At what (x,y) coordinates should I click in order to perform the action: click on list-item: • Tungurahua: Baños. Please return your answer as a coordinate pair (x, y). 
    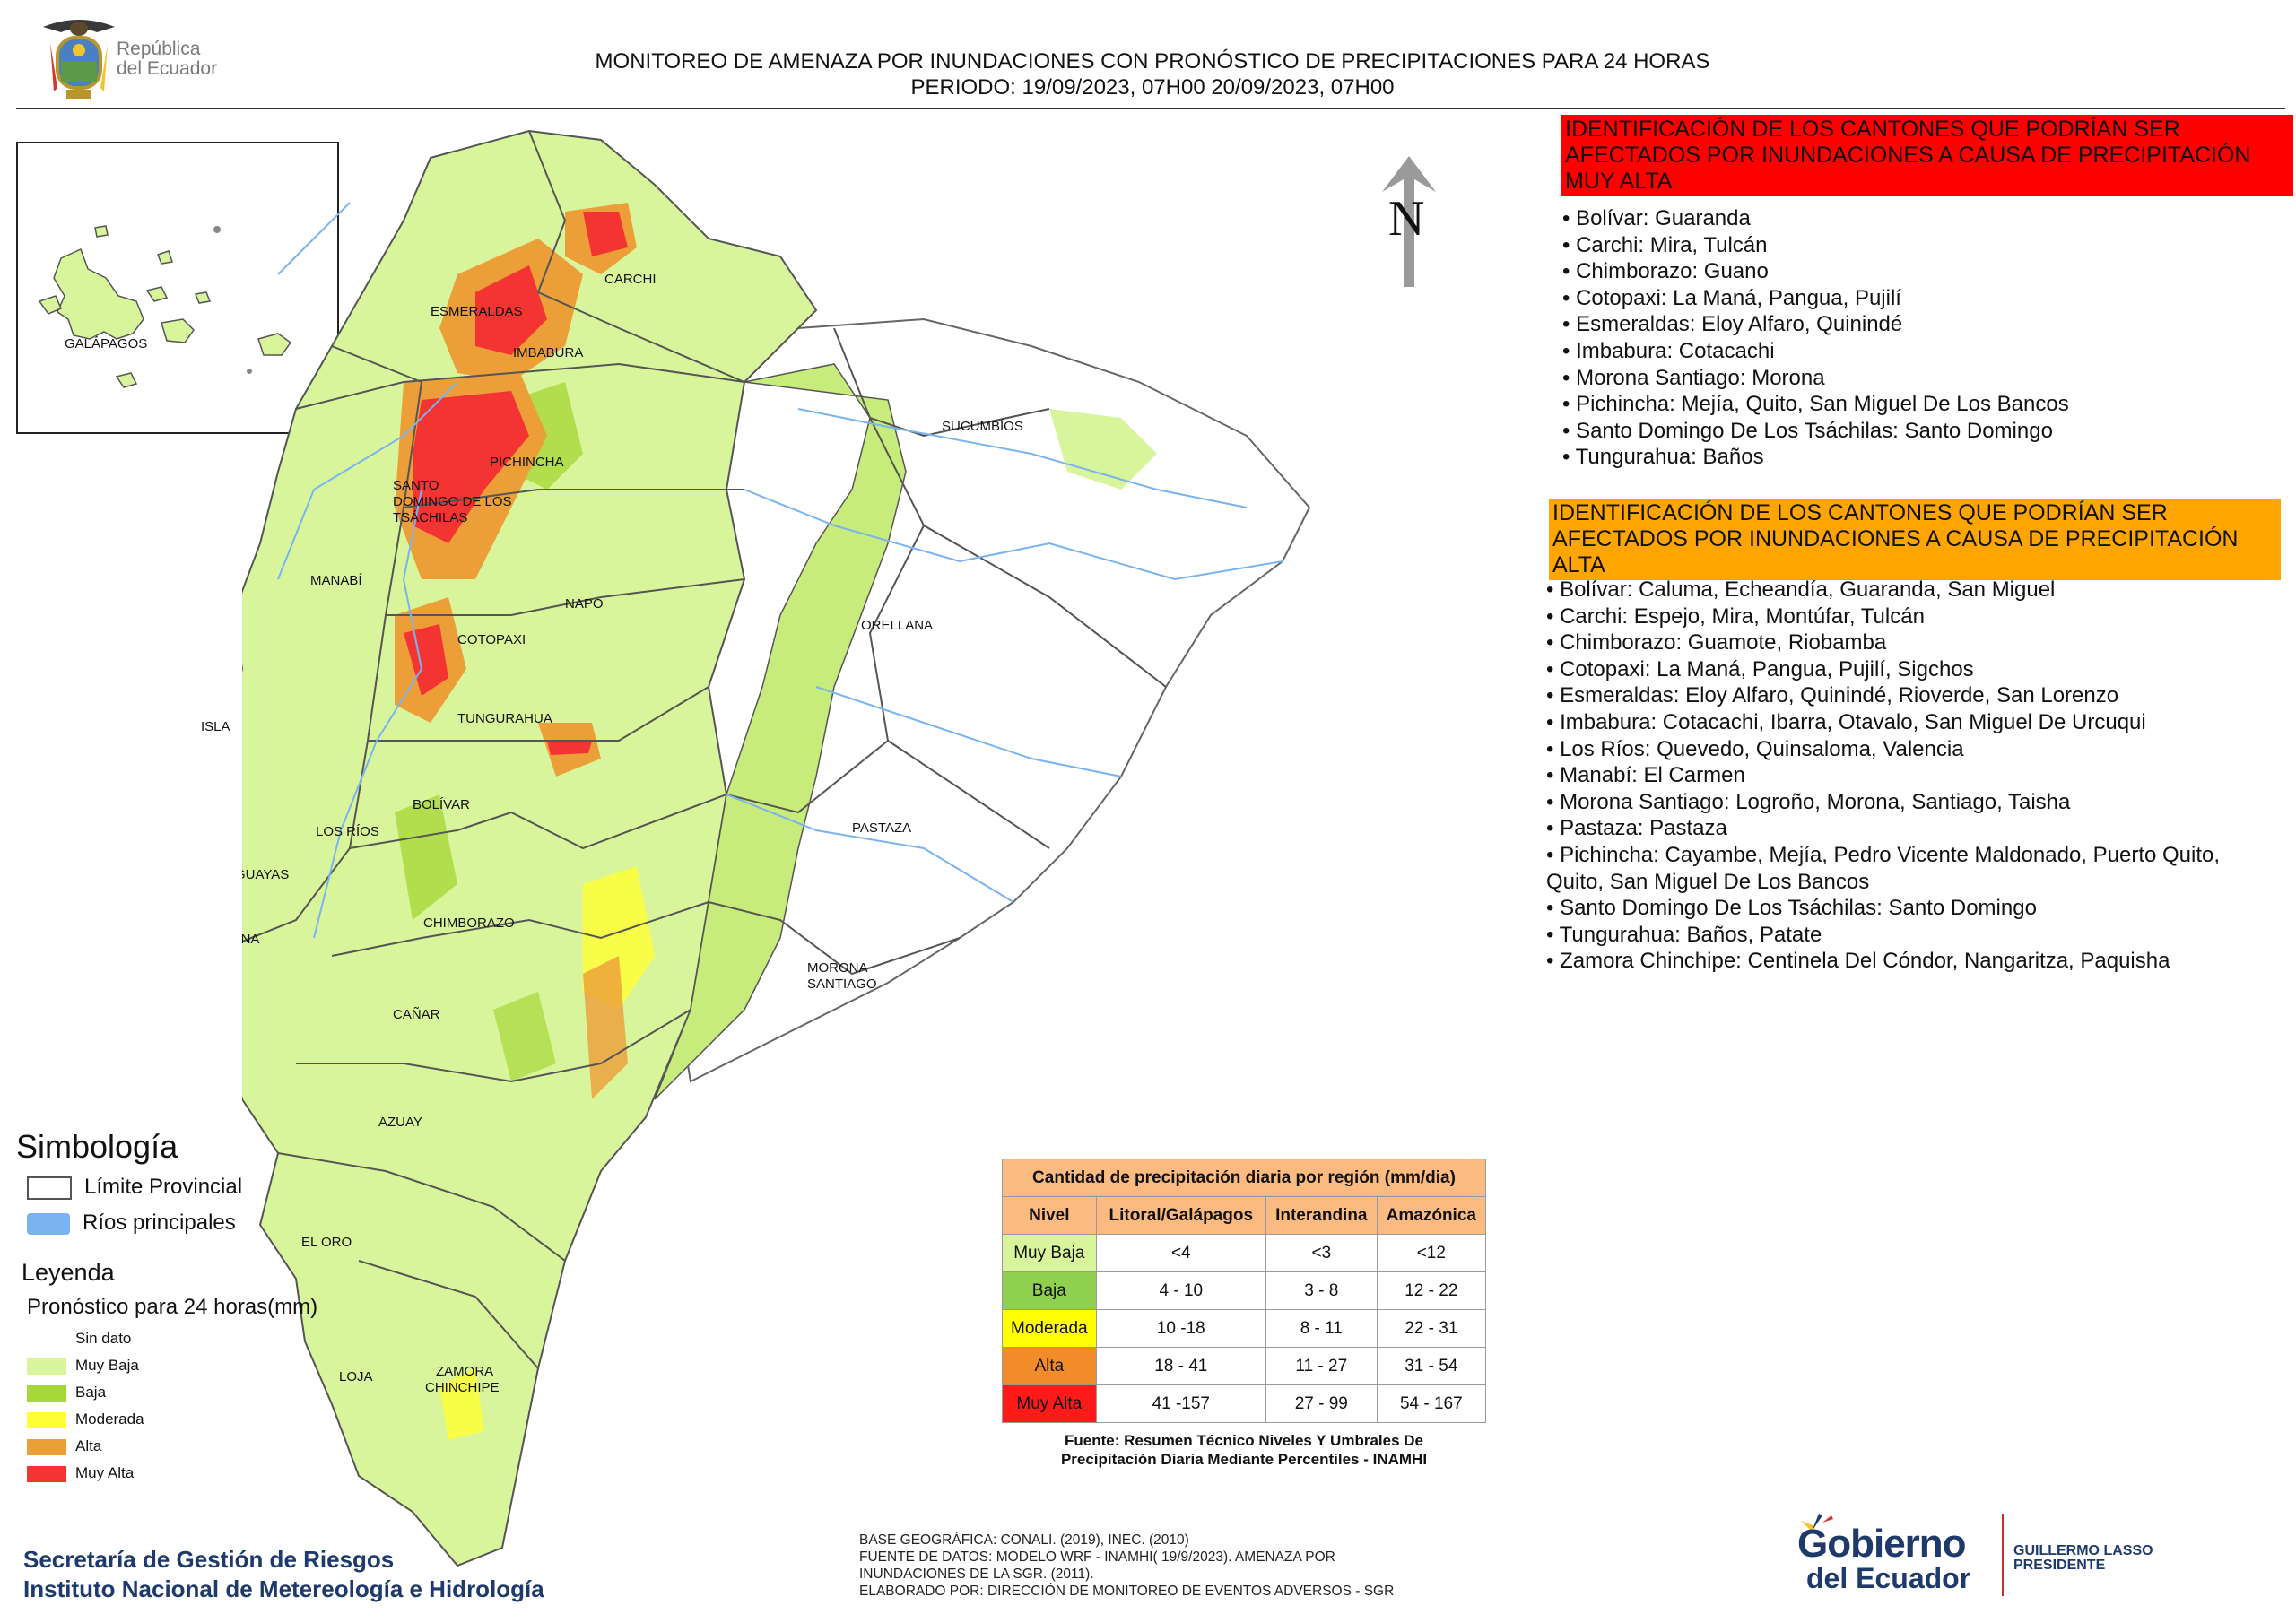
    Looking at the image, I should click on (1663, 457).